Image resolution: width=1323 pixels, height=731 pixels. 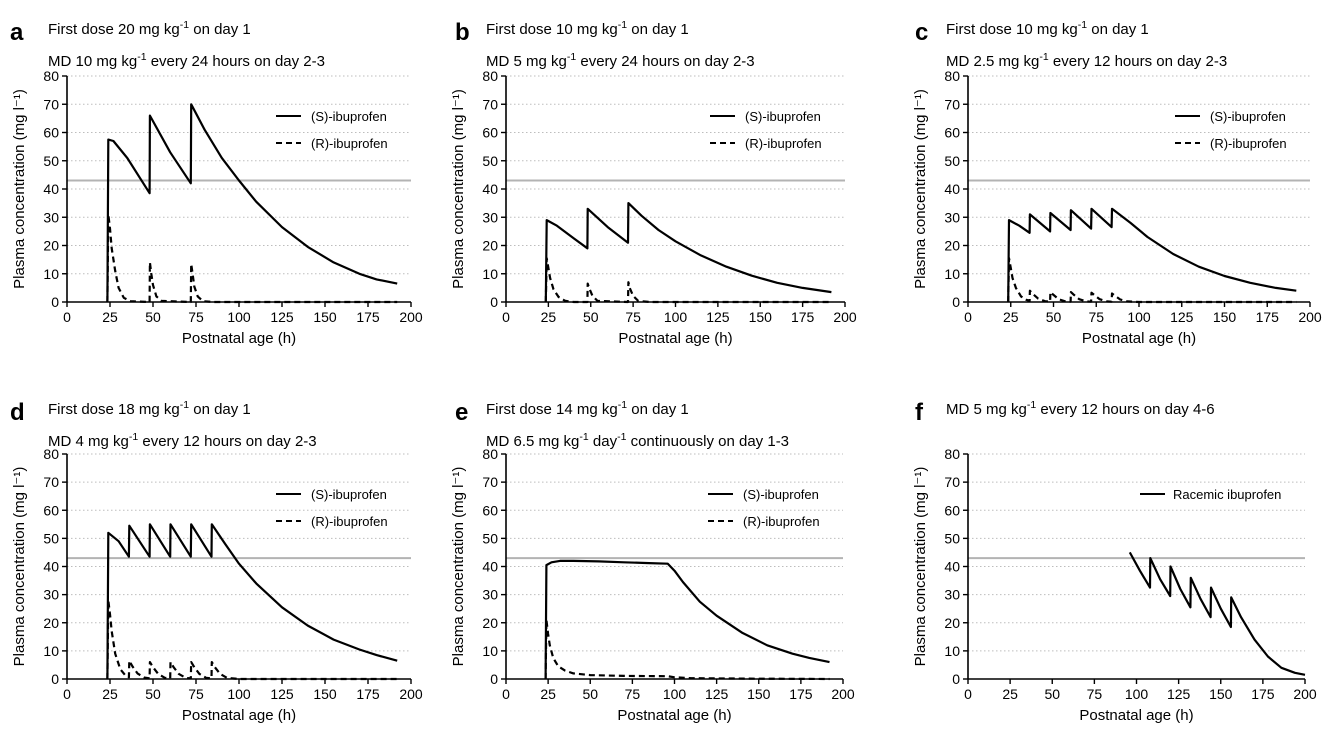 I want to click on chart-title-line: MD 2.5 mg kg-1 every 12 hours on day 2-3, so click(x=1086, y=60).